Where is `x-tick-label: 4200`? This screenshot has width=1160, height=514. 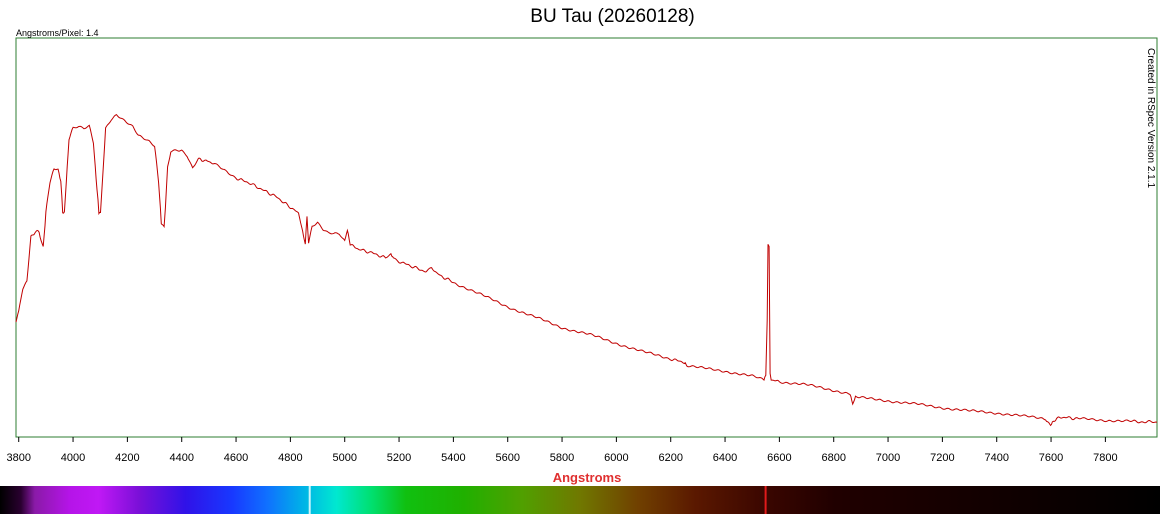 x-tick-label: 4200 is located at coordinates (127, 458).